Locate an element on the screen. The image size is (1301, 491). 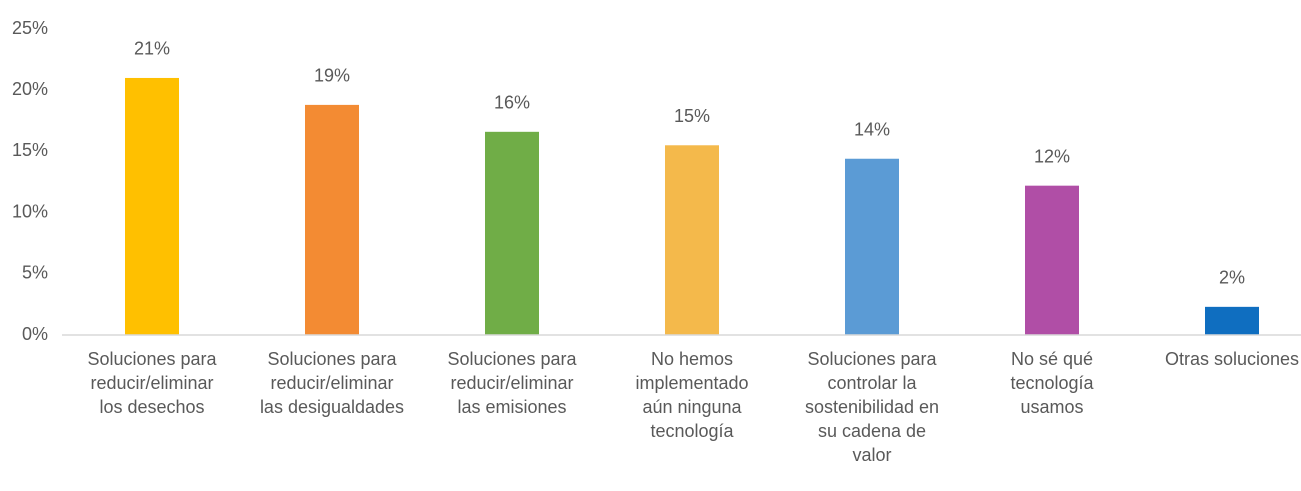
x-tick-label: No sé qué tecnología usamos is located at coordinates (1052, 383).